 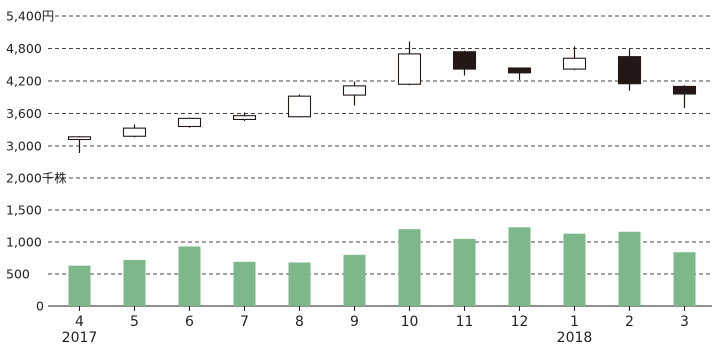 What do you see at coordinates (575, 336) in the screenshot?
I see `year-label: 2018` at bounding box center [575, 336].